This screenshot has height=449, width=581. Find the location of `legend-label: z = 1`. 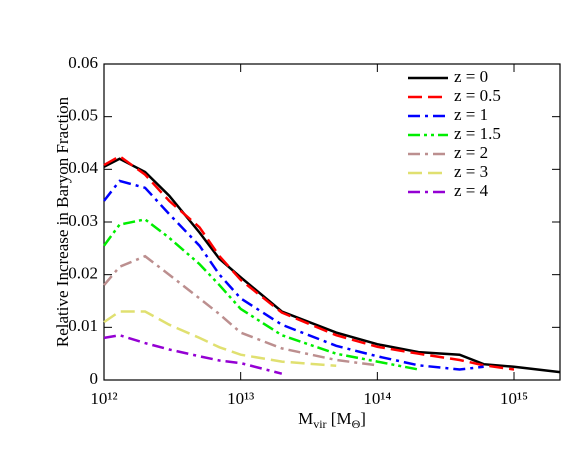

legend-label: z = 1 is located at coordinates (471, 114).